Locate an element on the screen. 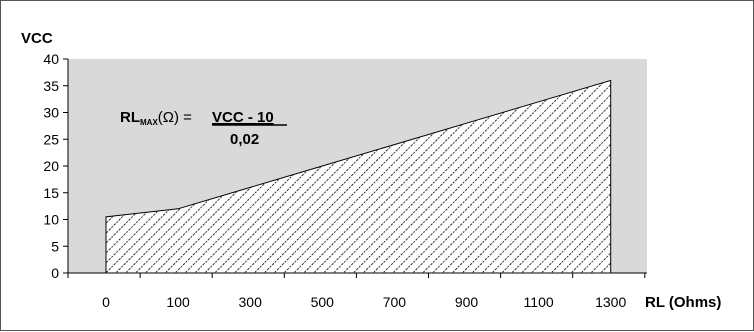 This screenshot has width=754, height=332. y-tick-label: 30 is located at coordinates (51, 113).